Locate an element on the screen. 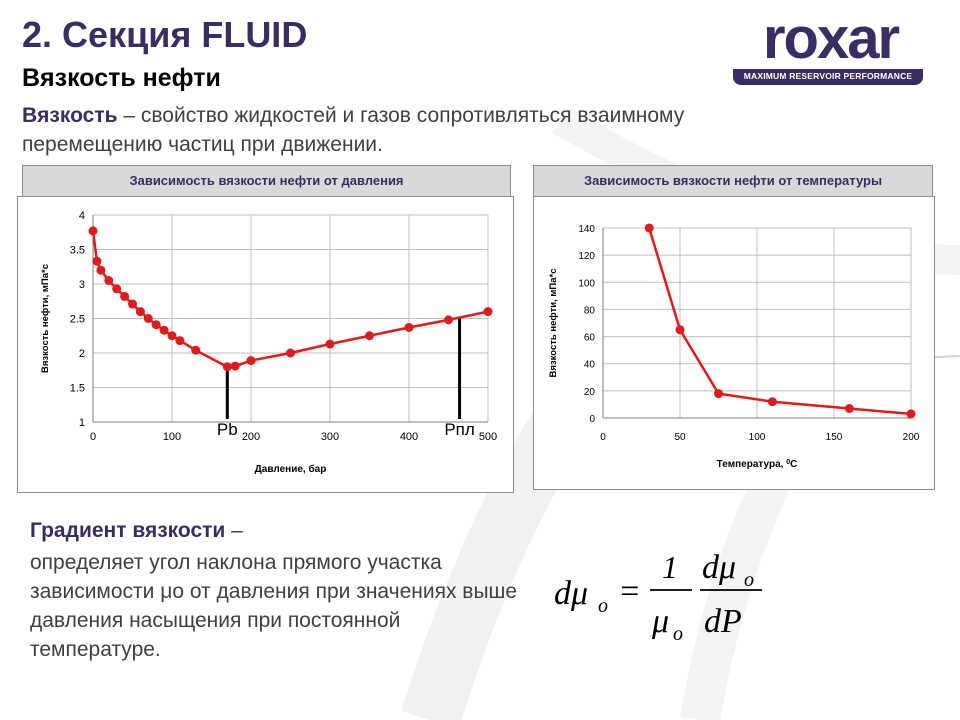 This screenshot has height=720, width=960. formula-equals: = is located at coordinates (629, 591).